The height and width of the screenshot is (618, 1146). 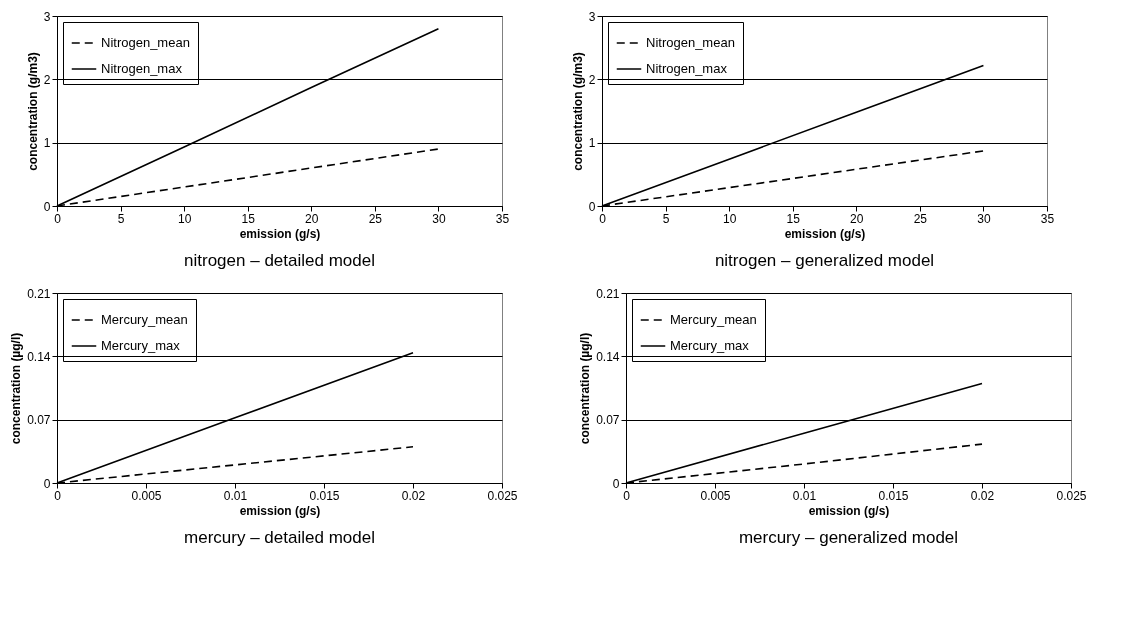 I want to click on text: nitrogen – detailed model, so click(x=279, y=260).